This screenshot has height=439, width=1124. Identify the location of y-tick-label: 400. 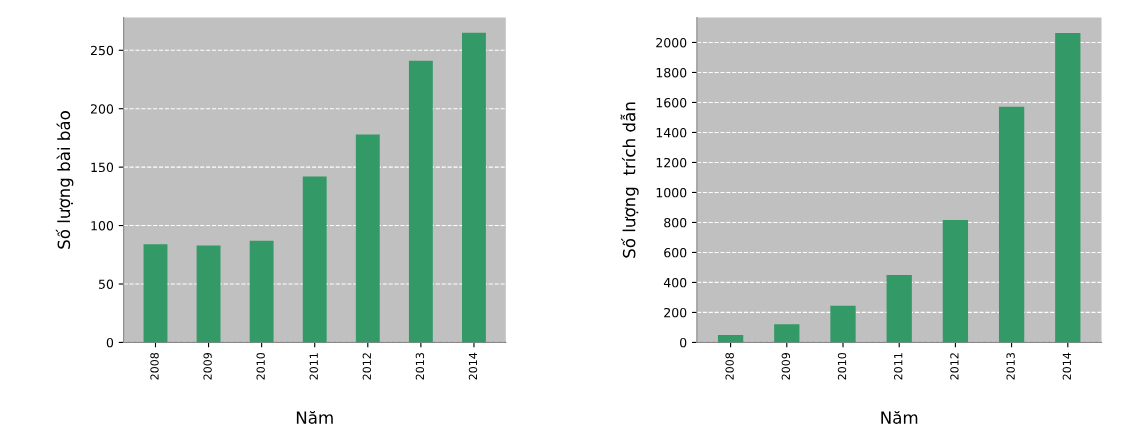
(675, 282).